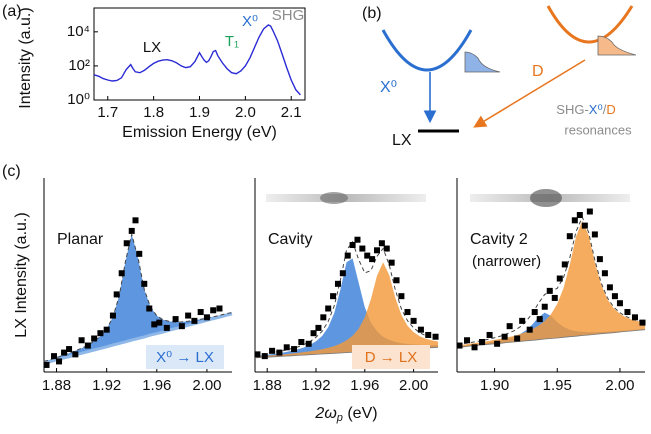  Describe the element at coordinates (551, 338) in the screenshot. I see `fit-baseline` at that location.